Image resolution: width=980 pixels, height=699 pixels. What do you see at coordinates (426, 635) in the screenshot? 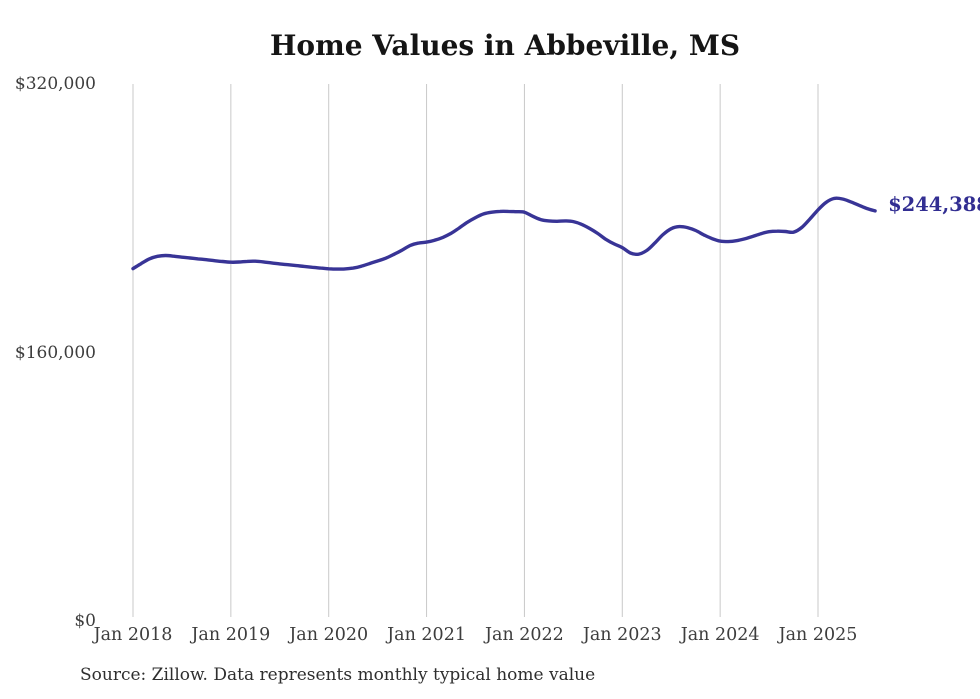
I see `x-axis-tick-label: Jan 2021` at bounding box center [426, 635].